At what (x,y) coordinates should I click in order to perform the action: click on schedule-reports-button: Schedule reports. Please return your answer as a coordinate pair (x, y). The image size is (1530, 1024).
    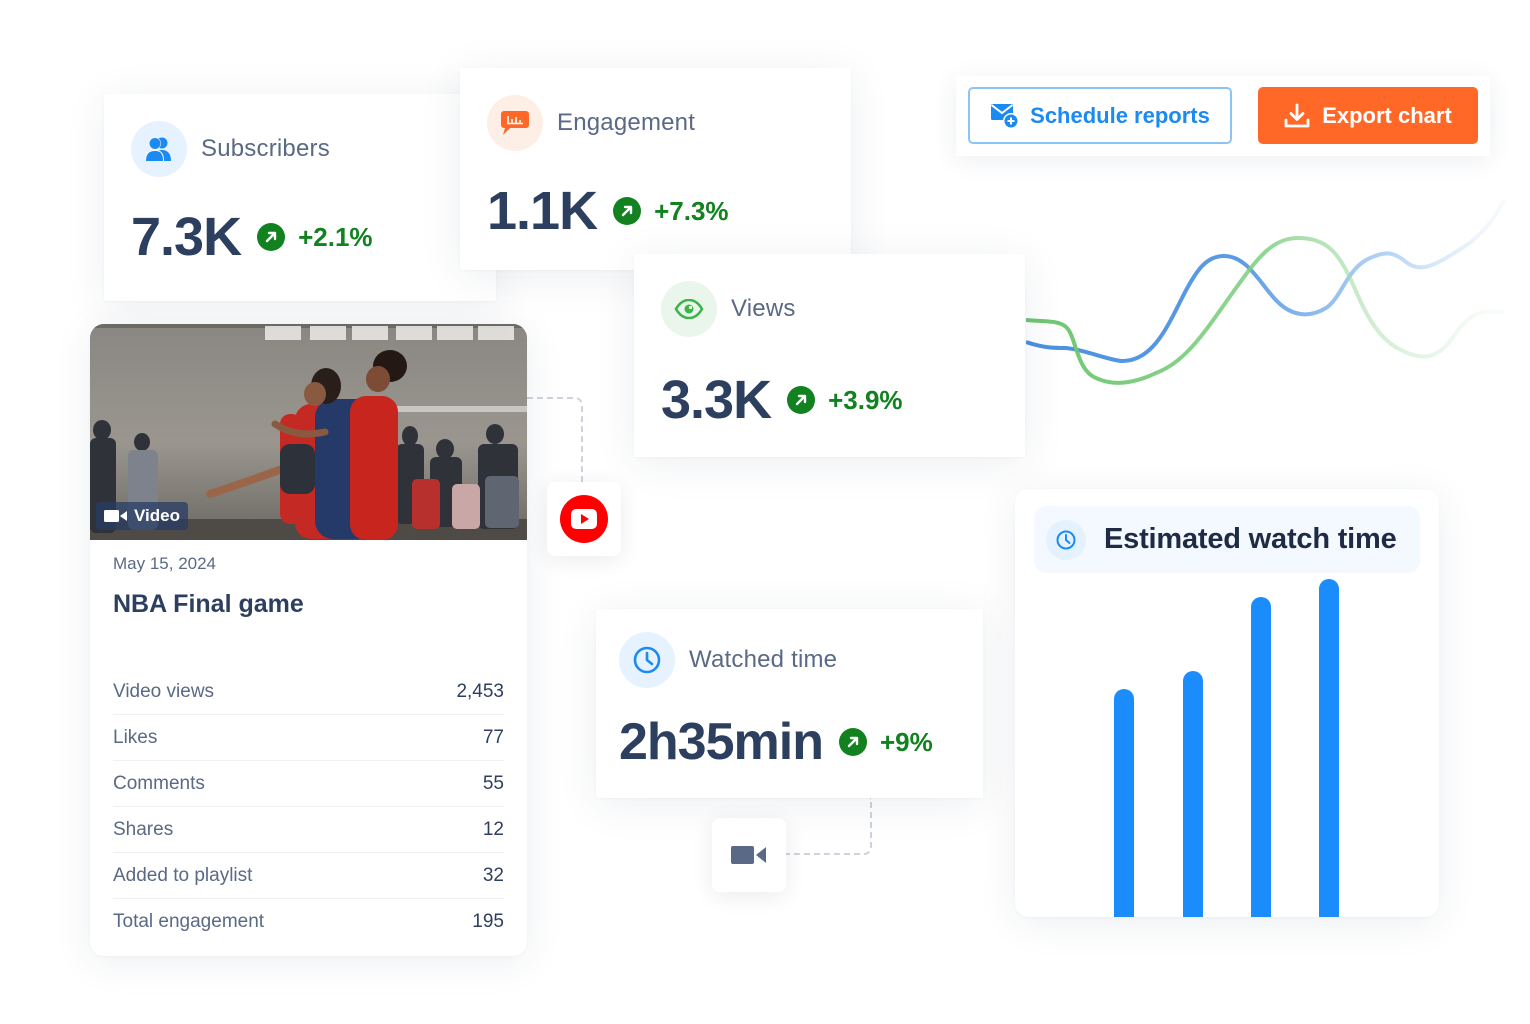
    Looking at the image, I should click on (1100, 115).